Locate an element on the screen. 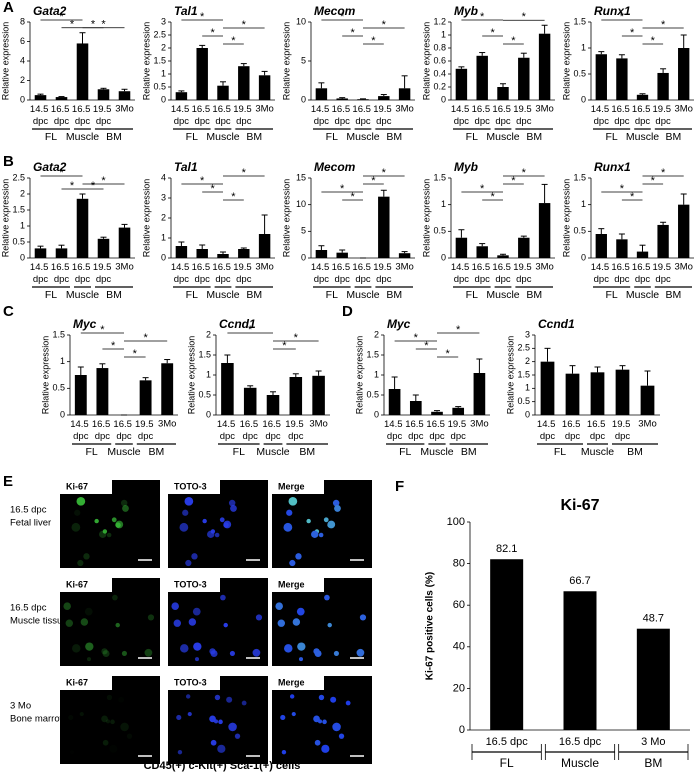 This screenshot has height=774, width=697. chart-title: Gata2 is located at coordinates (50, 11).